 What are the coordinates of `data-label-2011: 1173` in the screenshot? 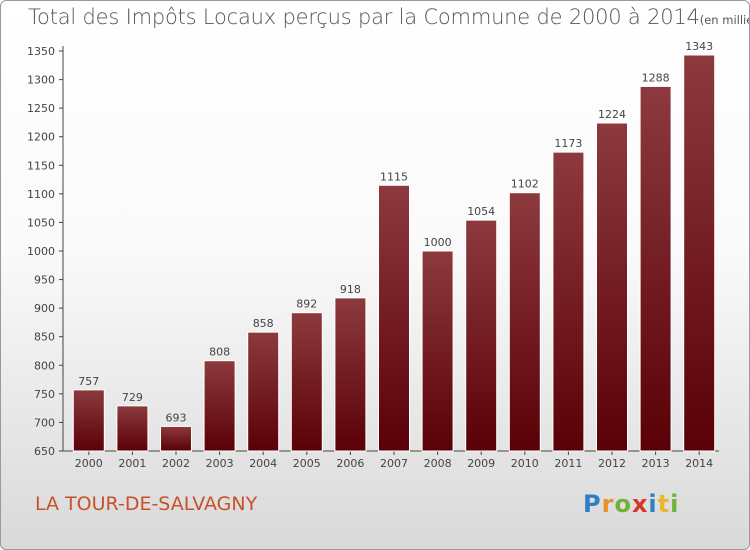 It's located at (568, 143).